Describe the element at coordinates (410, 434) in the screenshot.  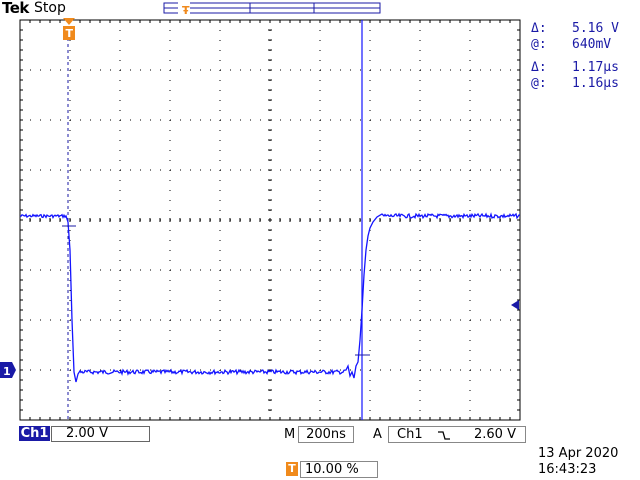
I see `trigger-source: Ch1` at that location.